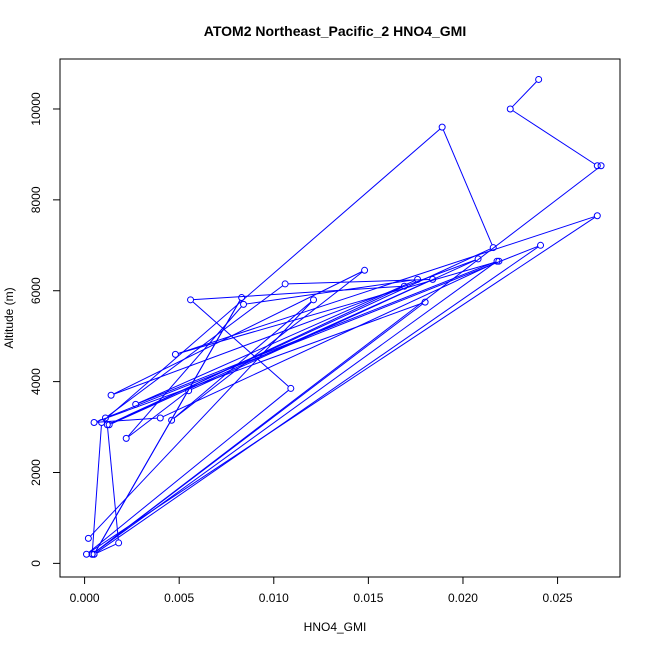 The height and width of the screenshot is (650, 650). What do you see at coordinates (36, 563) in the screenshot?
I see `y-tick-label: 0` at bounding box center [36, 563].